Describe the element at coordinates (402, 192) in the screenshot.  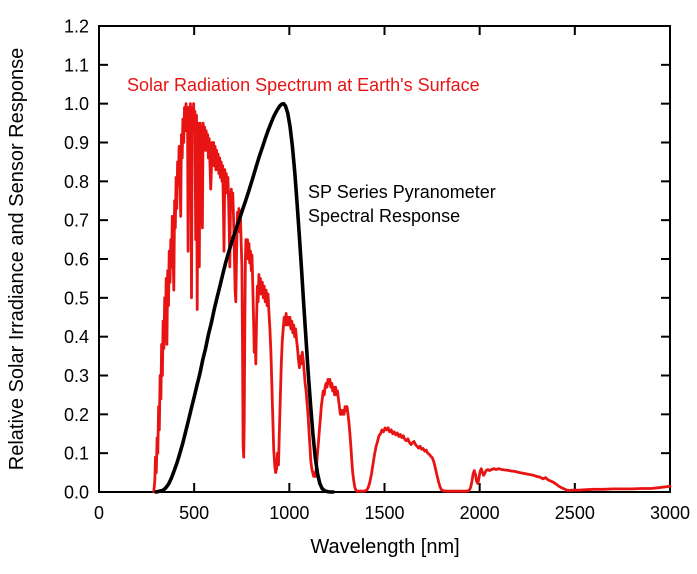
I see `pyranometer-label-line1: SP Series Pyranometer` at that location.